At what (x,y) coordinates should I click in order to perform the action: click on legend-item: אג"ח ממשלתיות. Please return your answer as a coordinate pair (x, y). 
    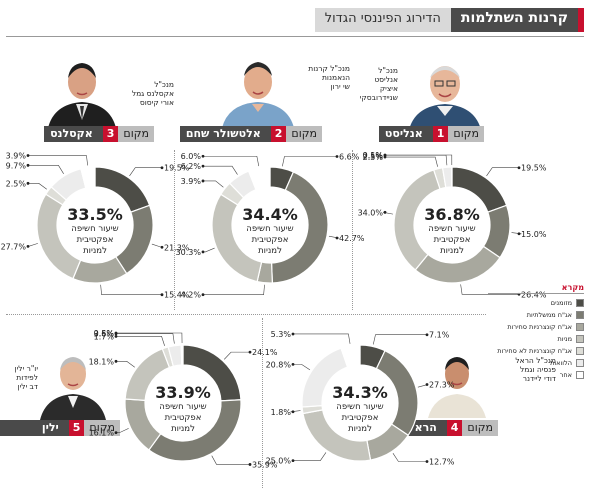
    Looking at the image, I should click on (536, 315).